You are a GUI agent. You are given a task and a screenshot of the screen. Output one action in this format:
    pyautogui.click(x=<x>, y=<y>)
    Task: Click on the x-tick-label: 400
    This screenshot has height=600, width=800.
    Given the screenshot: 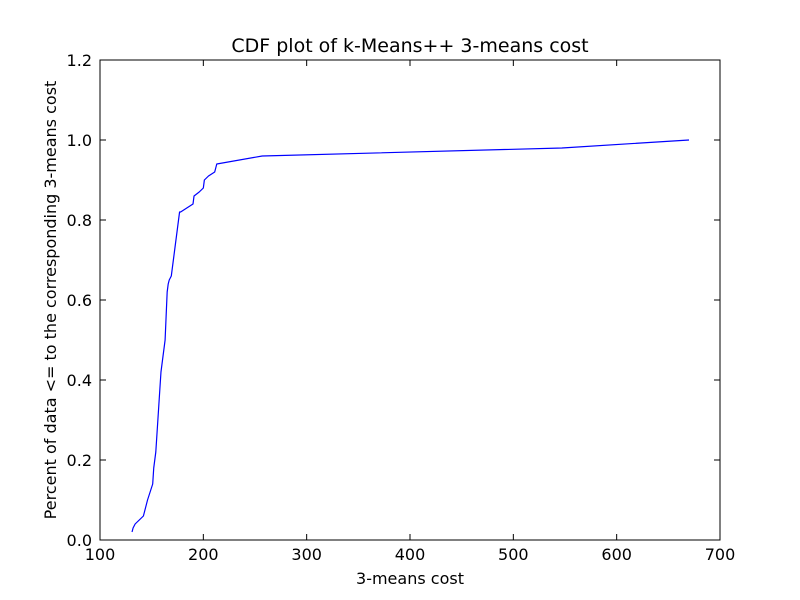 What is the action you would take?
    pyautogui.click(x=410, y=554)
    